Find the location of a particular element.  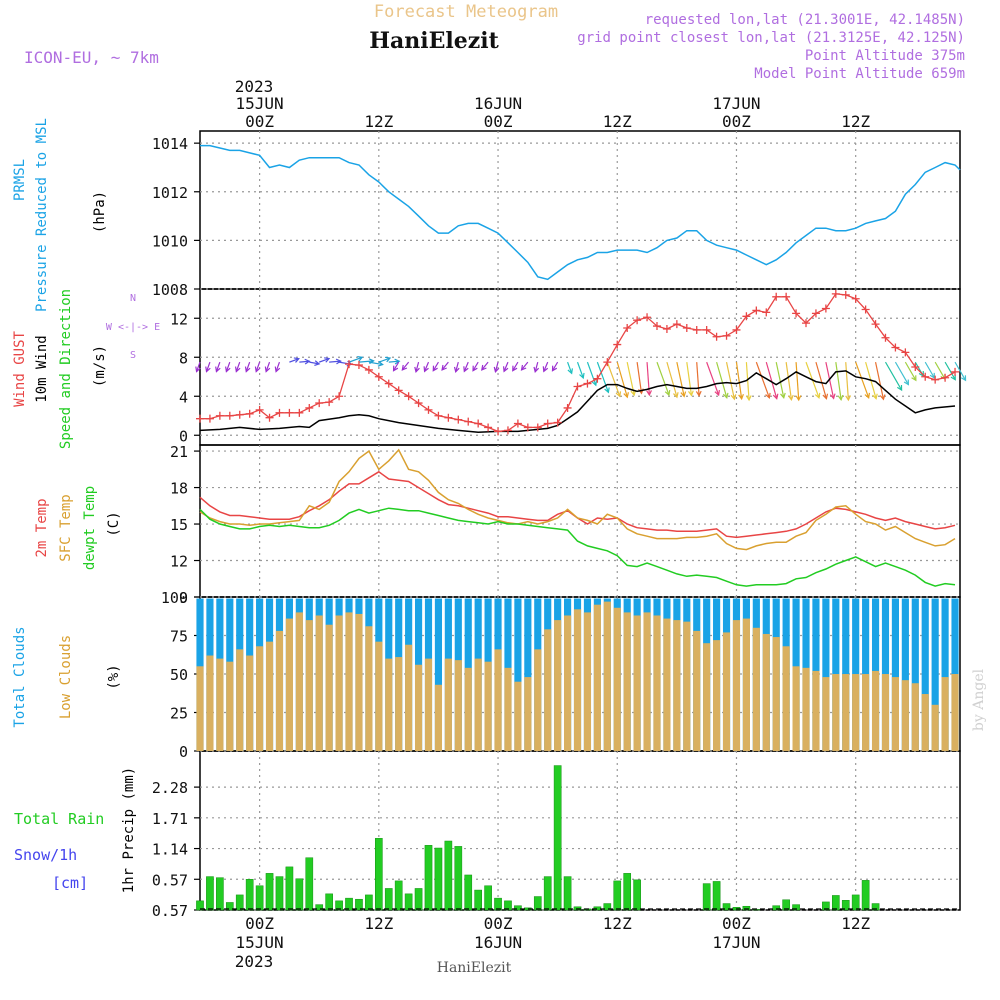

top-hour-label: 00Z is located at coordinates (259, 121).